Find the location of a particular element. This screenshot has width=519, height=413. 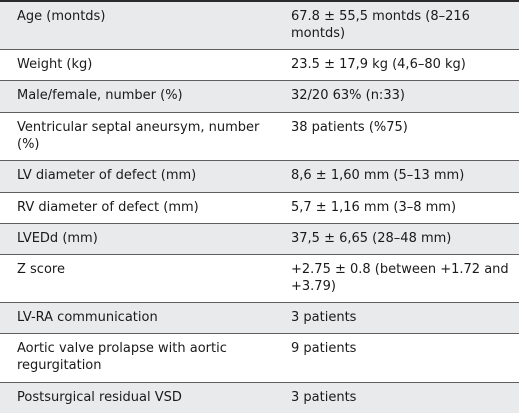

table-row: LVEDd (mm) 37,5 ± 6,65 (28–48 mm) is located at coordinates (259, 238).